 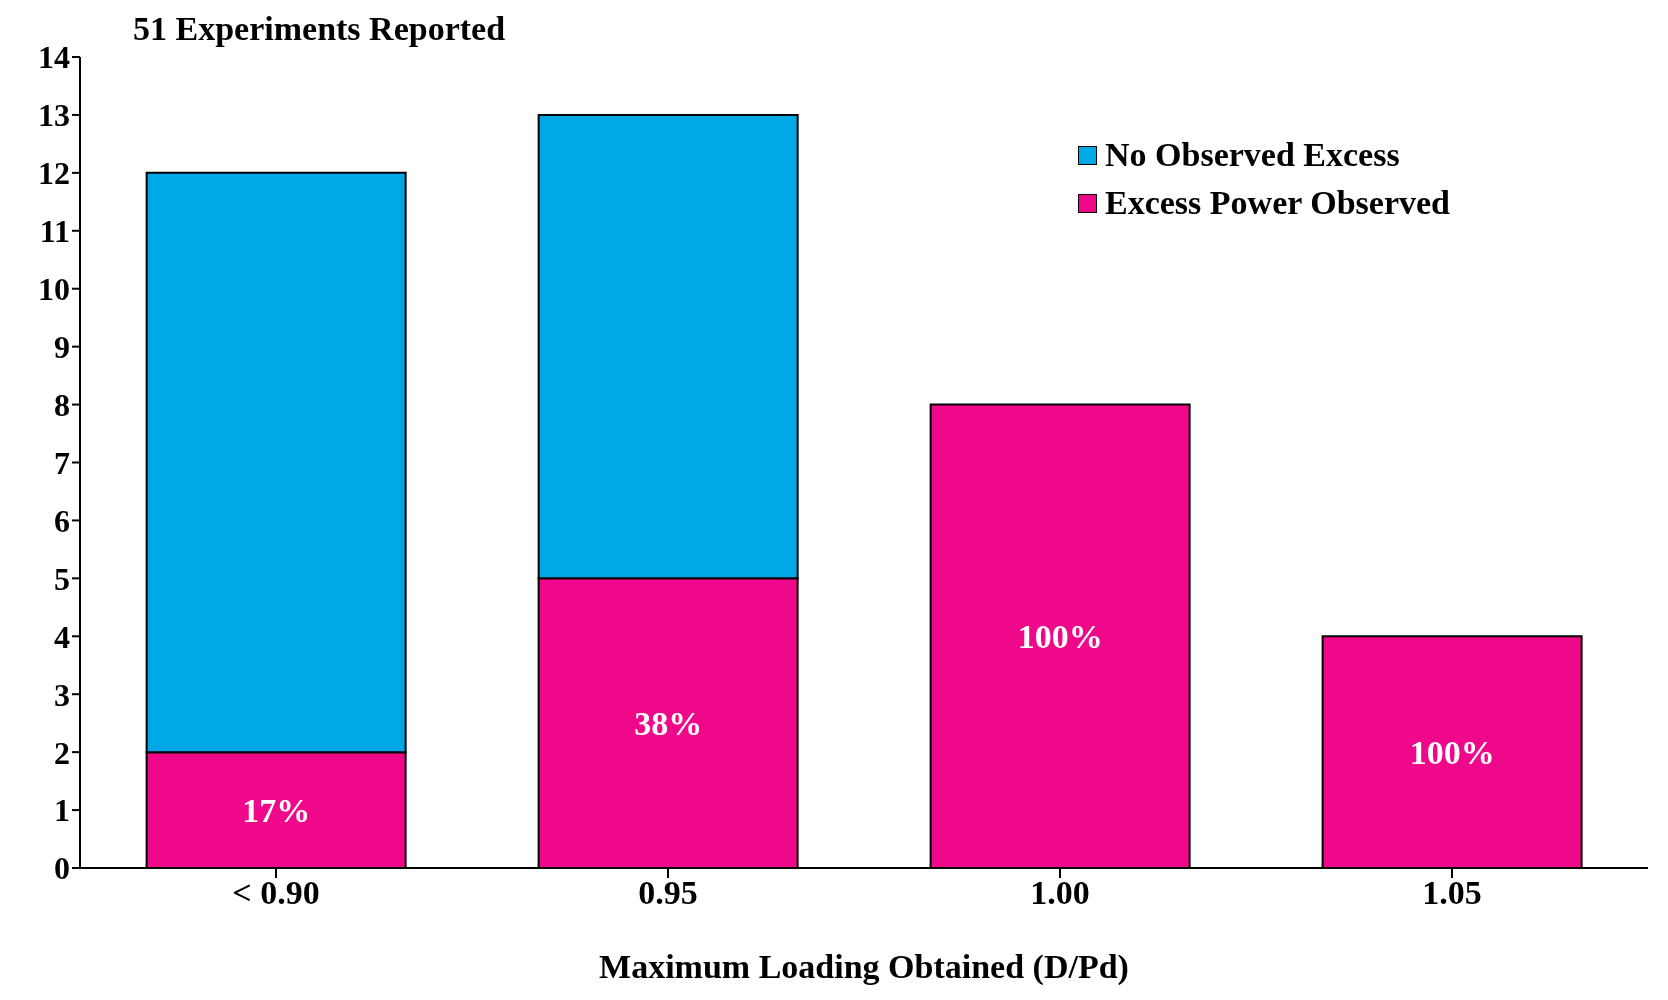 I want to click on x-tick-label: 1.05, so click(x=1452, y=893).